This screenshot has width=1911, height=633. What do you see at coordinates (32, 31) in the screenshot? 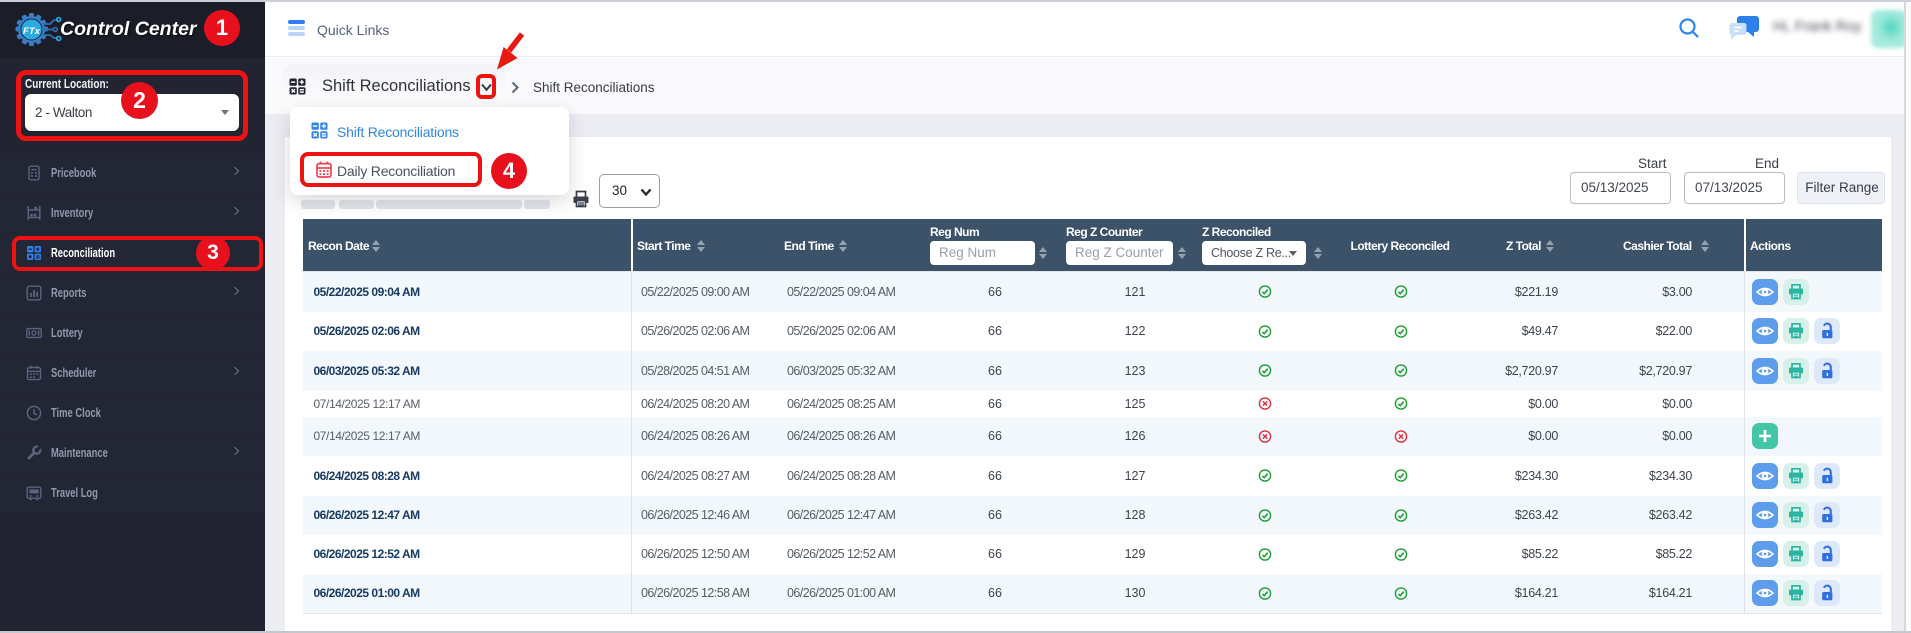
I see `svg-text: FTx` at bounding box center [32, 31].